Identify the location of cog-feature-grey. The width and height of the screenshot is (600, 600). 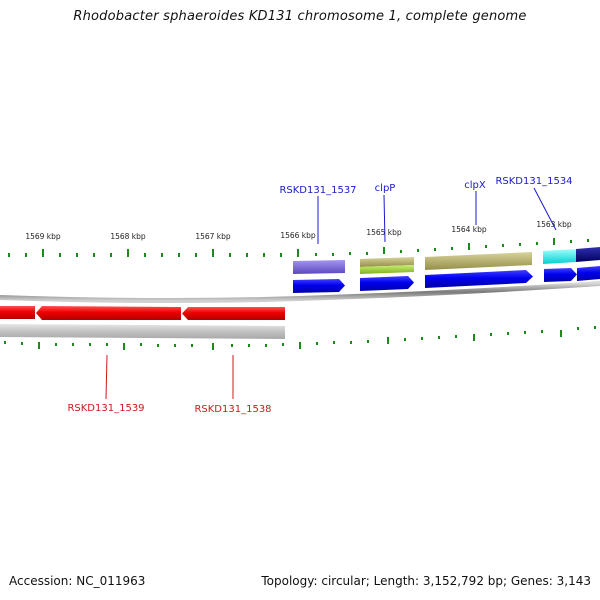
(142, 331).